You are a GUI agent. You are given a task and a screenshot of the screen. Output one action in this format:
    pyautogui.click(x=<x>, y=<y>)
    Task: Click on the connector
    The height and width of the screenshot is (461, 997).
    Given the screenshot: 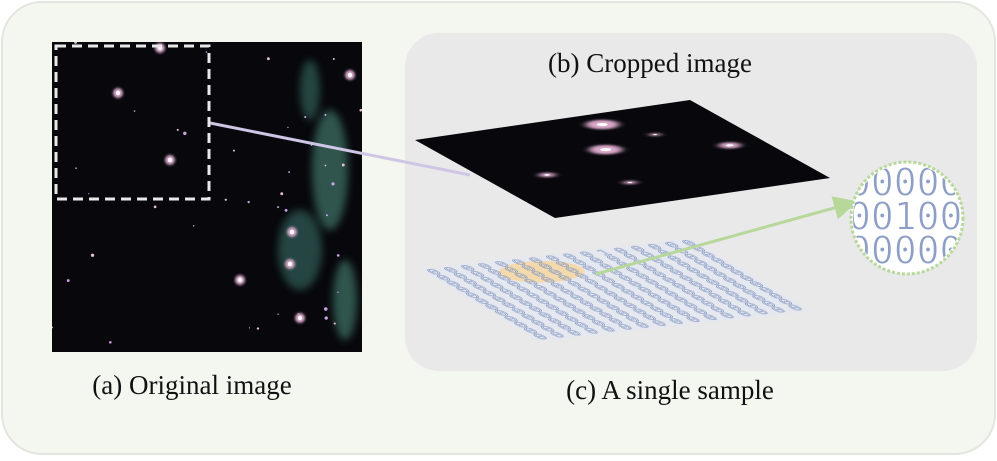 What is the action you would take?
    pyautogui.click(x=340, y=149)
    